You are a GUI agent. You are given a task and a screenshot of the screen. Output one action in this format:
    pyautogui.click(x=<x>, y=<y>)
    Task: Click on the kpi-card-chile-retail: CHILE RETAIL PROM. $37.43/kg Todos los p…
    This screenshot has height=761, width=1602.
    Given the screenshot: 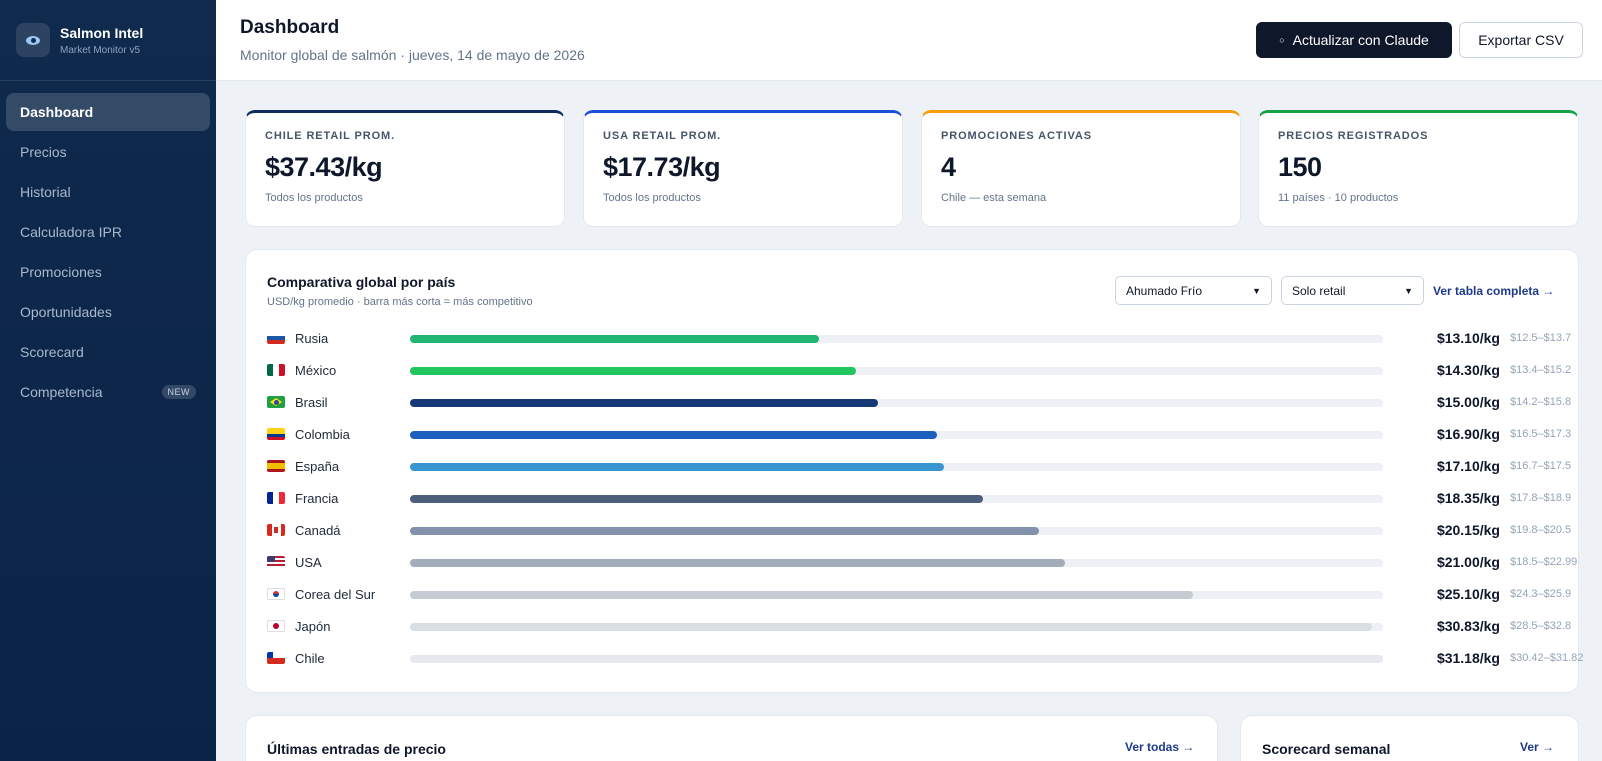 What is the action you would take?
    pyautogui.click(x=405, y=168)
    